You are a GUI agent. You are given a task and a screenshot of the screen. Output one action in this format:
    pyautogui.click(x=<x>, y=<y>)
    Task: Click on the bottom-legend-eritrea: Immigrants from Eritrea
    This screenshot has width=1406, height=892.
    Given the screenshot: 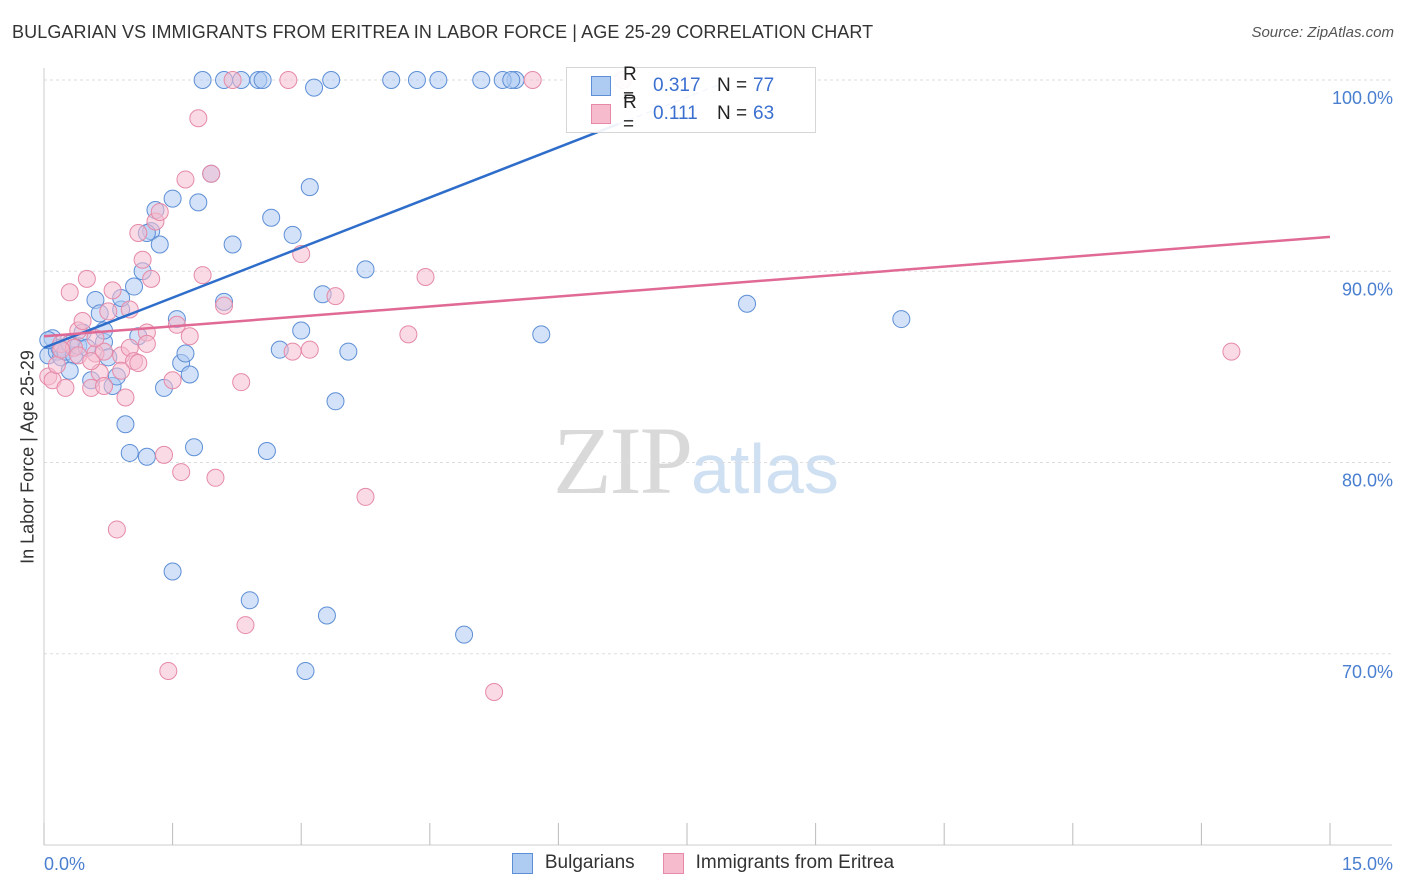 What is the action you would take?
    pyautogui.click(x=778, y=863)
    